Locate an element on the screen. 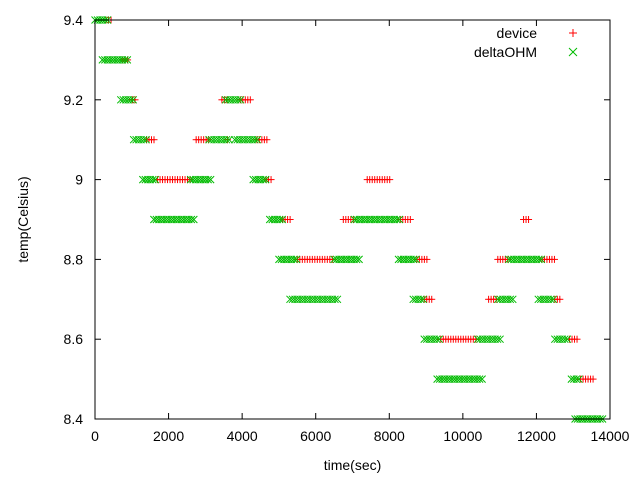 This screenshot has width=640, height=480. y-tick-label: 8.4 is located at coordinates (74, 419).